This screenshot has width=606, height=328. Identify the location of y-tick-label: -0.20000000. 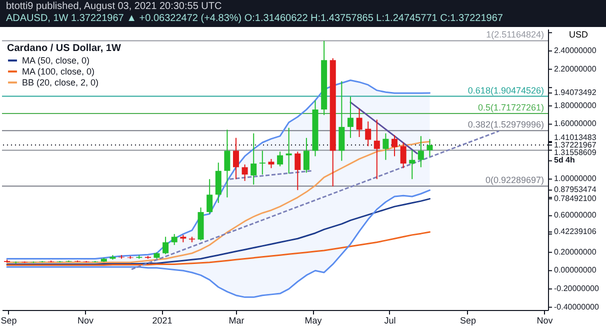
(577, 288).